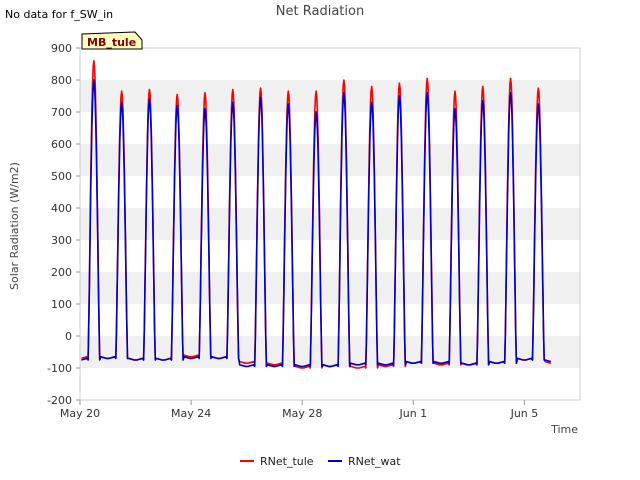 The height and width of the screenshot is (480, 640). What do you see at coordinates (61, 112) in the screenshot?
I see `y-tick-label: 700` at bounding box center [61, 112].